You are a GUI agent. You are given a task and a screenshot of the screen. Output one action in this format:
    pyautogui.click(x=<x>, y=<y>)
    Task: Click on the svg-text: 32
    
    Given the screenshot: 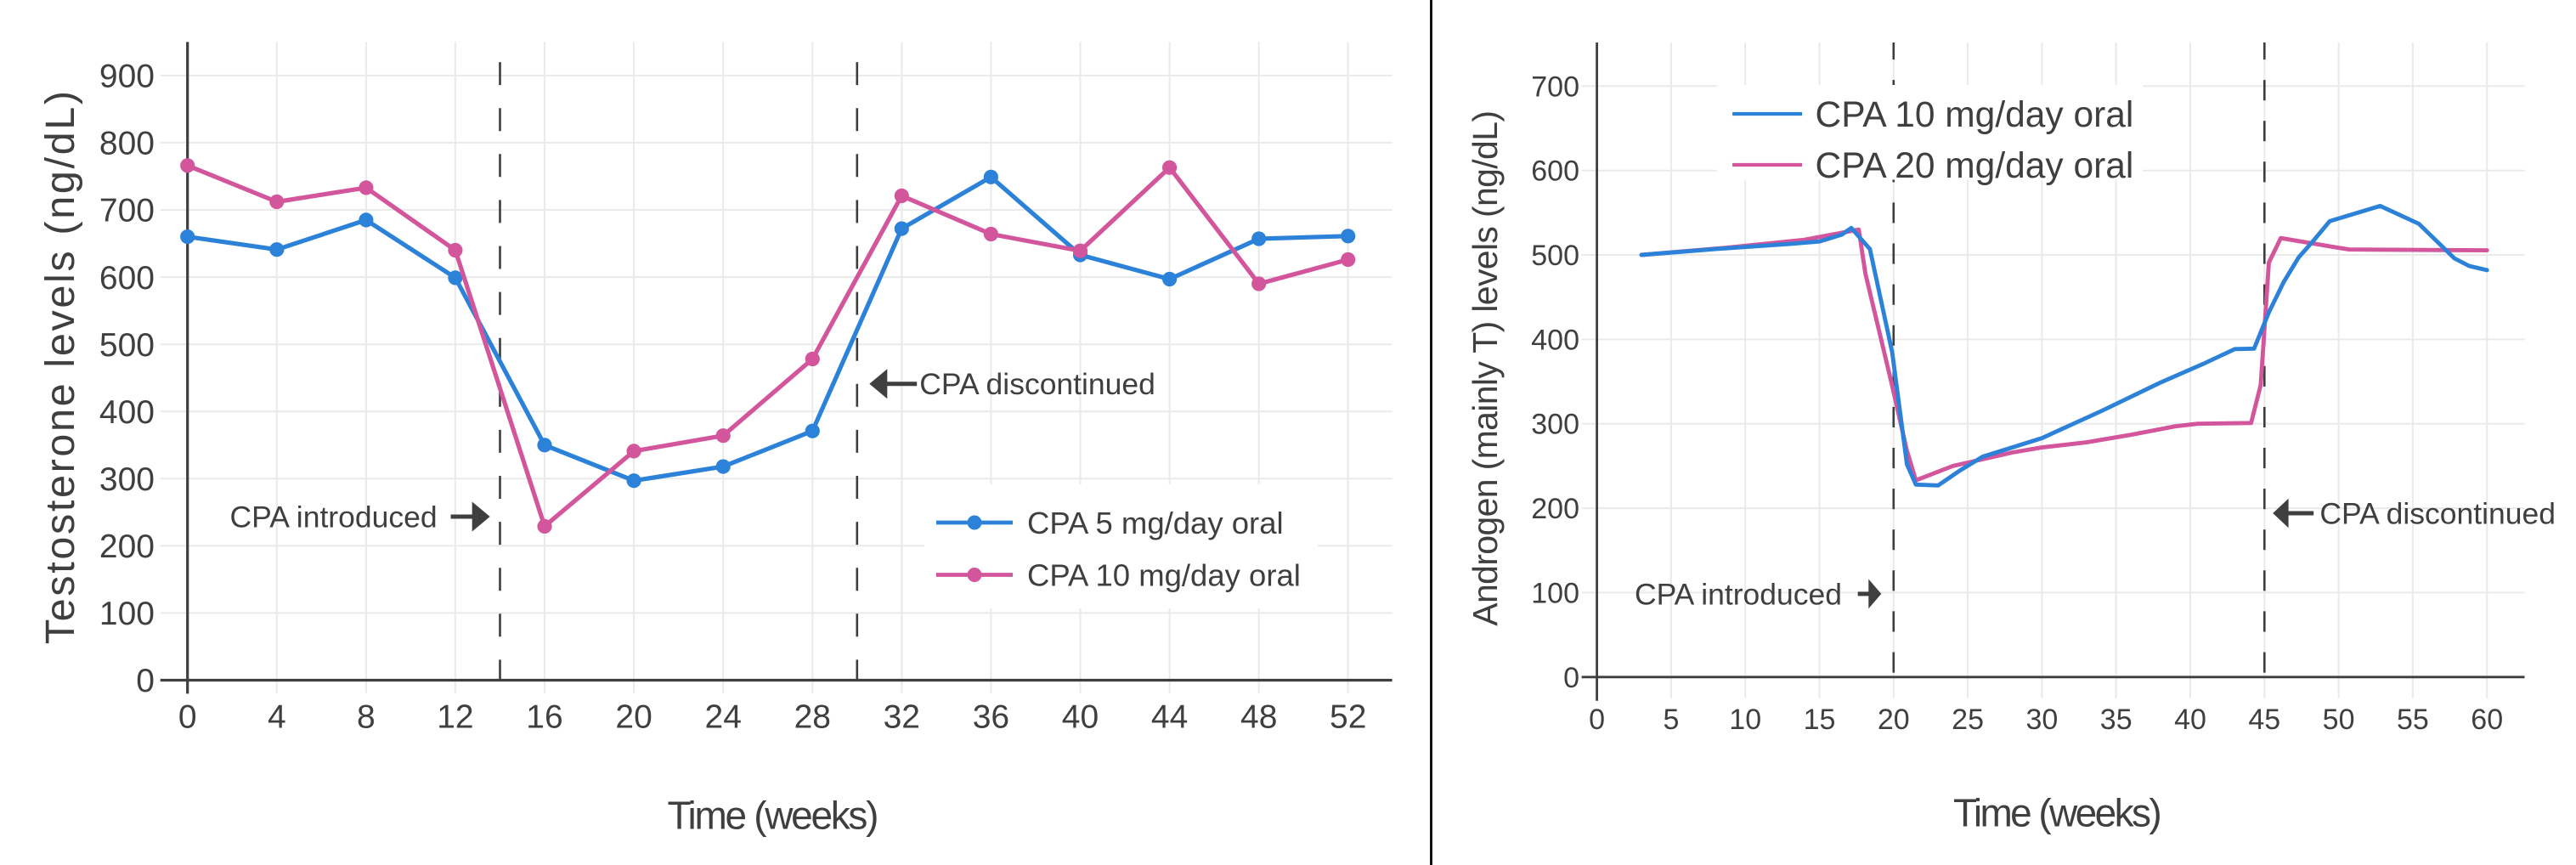 What is the action you would take?
    pyautogui.click(x=902, y=717)
    